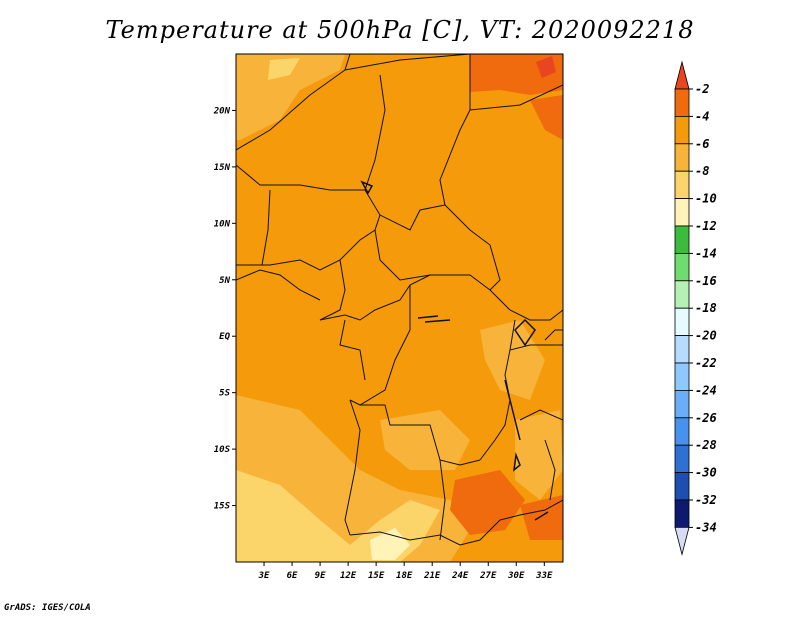 This screenshot has width=800, height=618. I want to click on lat-tick-label: 15S, so click(222, 507).